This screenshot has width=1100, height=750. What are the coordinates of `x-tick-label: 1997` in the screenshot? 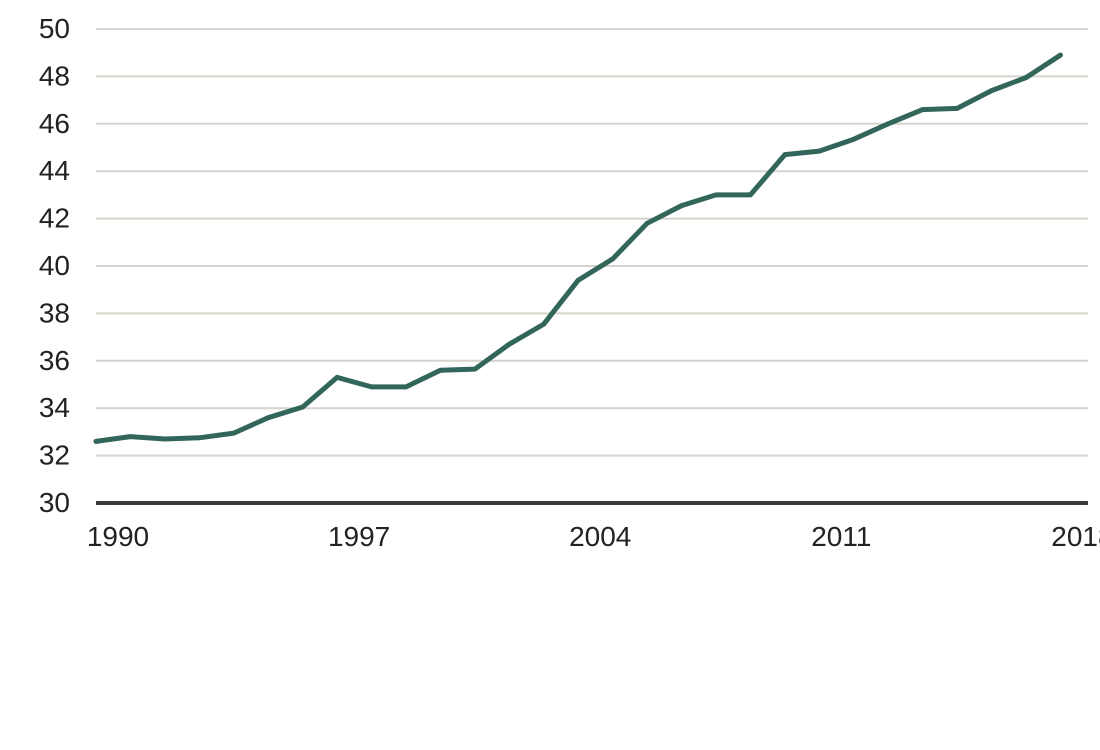 It's located at (359, 536).